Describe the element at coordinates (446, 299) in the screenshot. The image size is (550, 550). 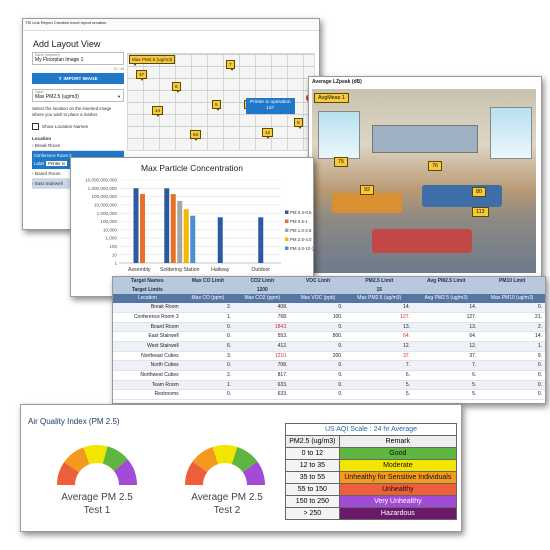
I see `column-header: Avg PM2.5 (ug/m3)` at that location.